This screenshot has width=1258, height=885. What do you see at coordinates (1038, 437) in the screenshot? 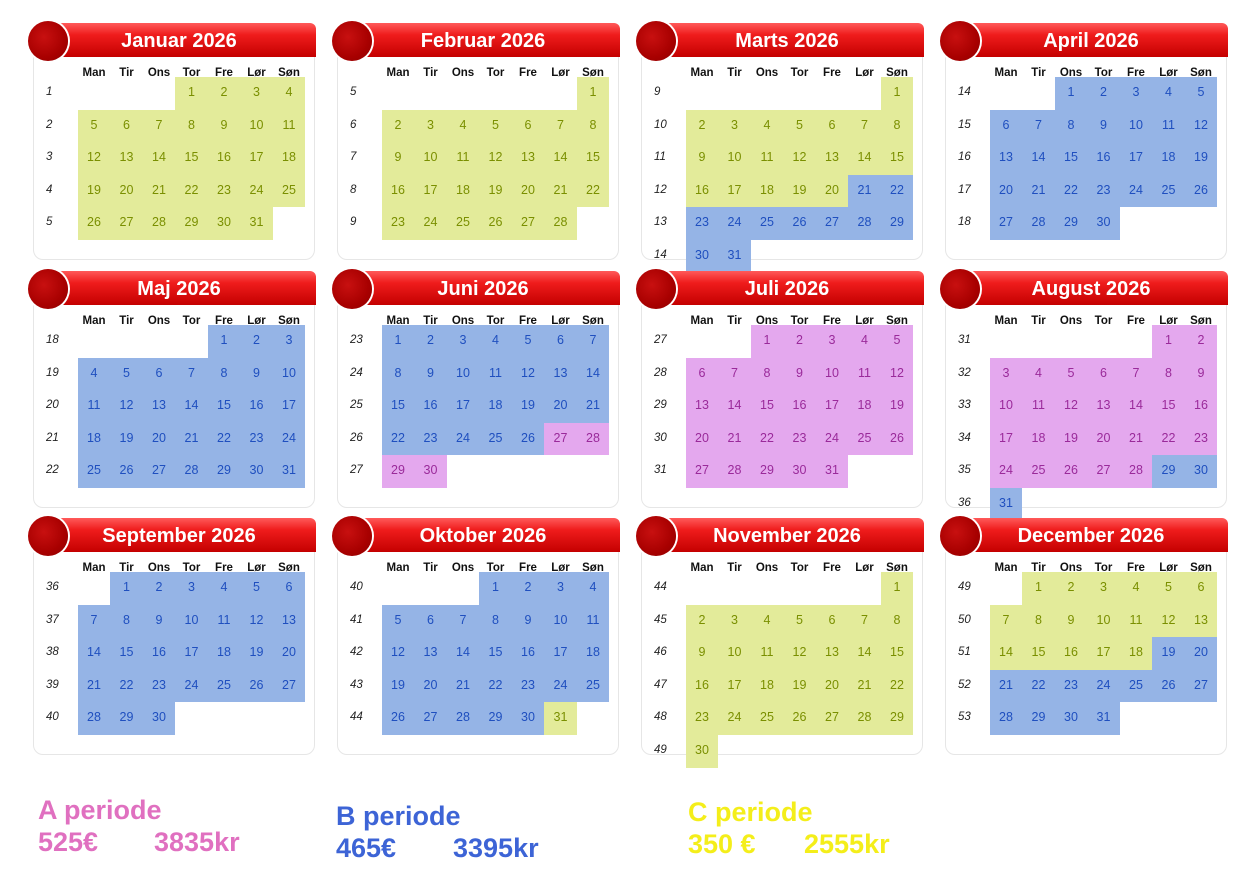
I see `day-cell: 18` at bounding box center [1038, 437].